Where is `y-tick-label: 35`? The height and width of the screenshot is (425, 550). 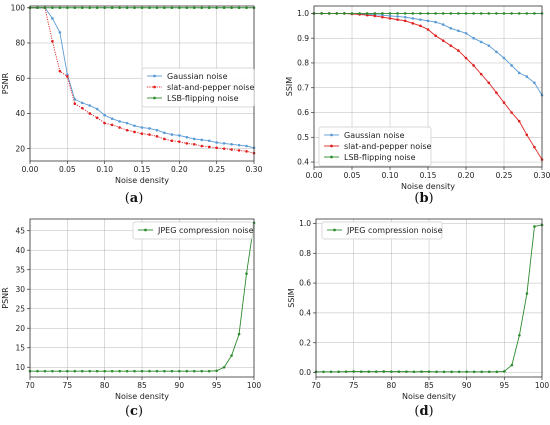
y-tick-label: 35 is located at coordinates (20, 269).